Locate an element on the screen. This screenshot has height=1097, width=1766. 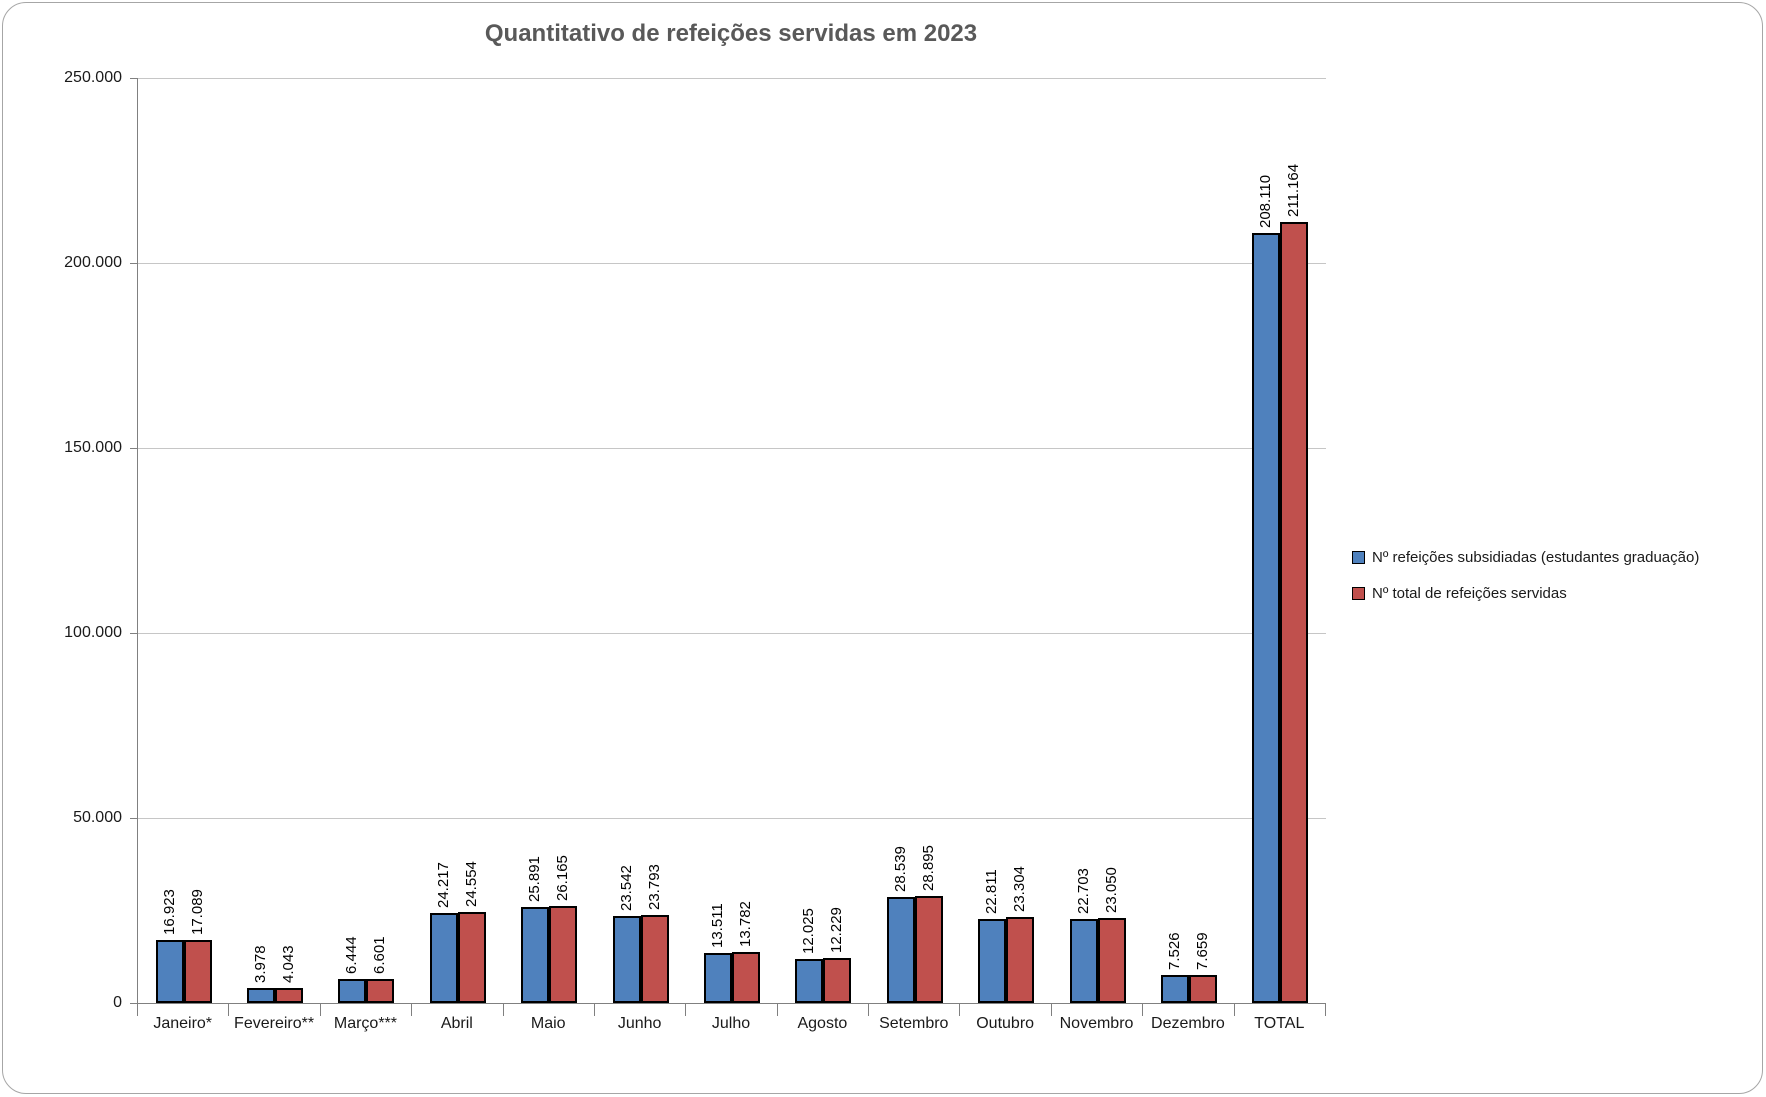
y-axis-label: 200.000 is located at coordinates (93, 262).